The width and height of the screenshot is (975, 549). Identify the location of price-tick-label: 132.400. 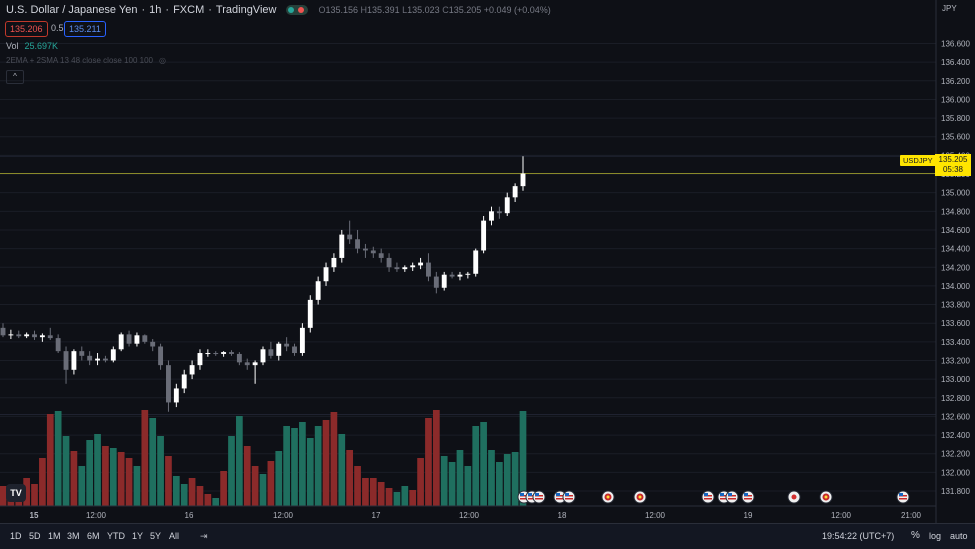
(955, 435).